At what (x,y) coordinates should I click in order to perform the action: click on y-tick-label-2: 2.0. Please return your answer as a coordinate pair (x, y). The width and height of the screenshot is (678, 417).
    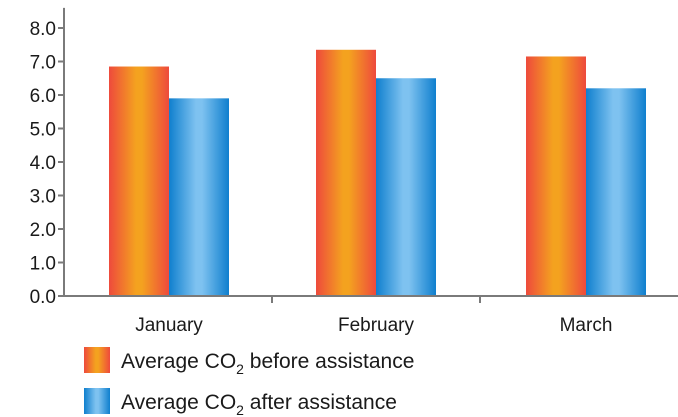
    Looking at the image, I should click on (43, 230).